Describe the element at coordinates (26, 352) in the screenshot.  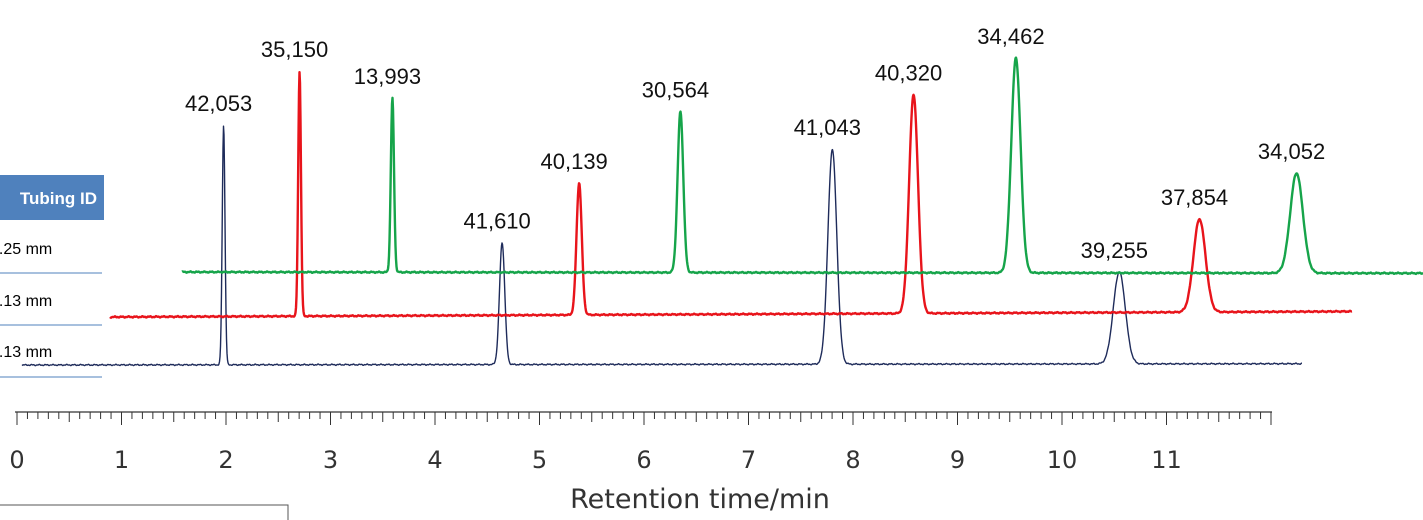
I see `legend-row-3: 0.13 mm` at that location.